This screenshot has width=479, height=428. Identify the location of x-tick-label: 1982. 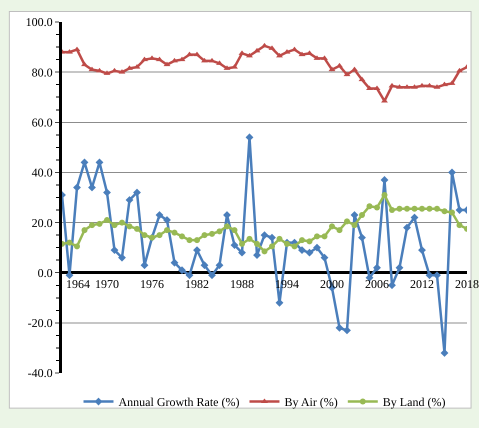
(197, 284).